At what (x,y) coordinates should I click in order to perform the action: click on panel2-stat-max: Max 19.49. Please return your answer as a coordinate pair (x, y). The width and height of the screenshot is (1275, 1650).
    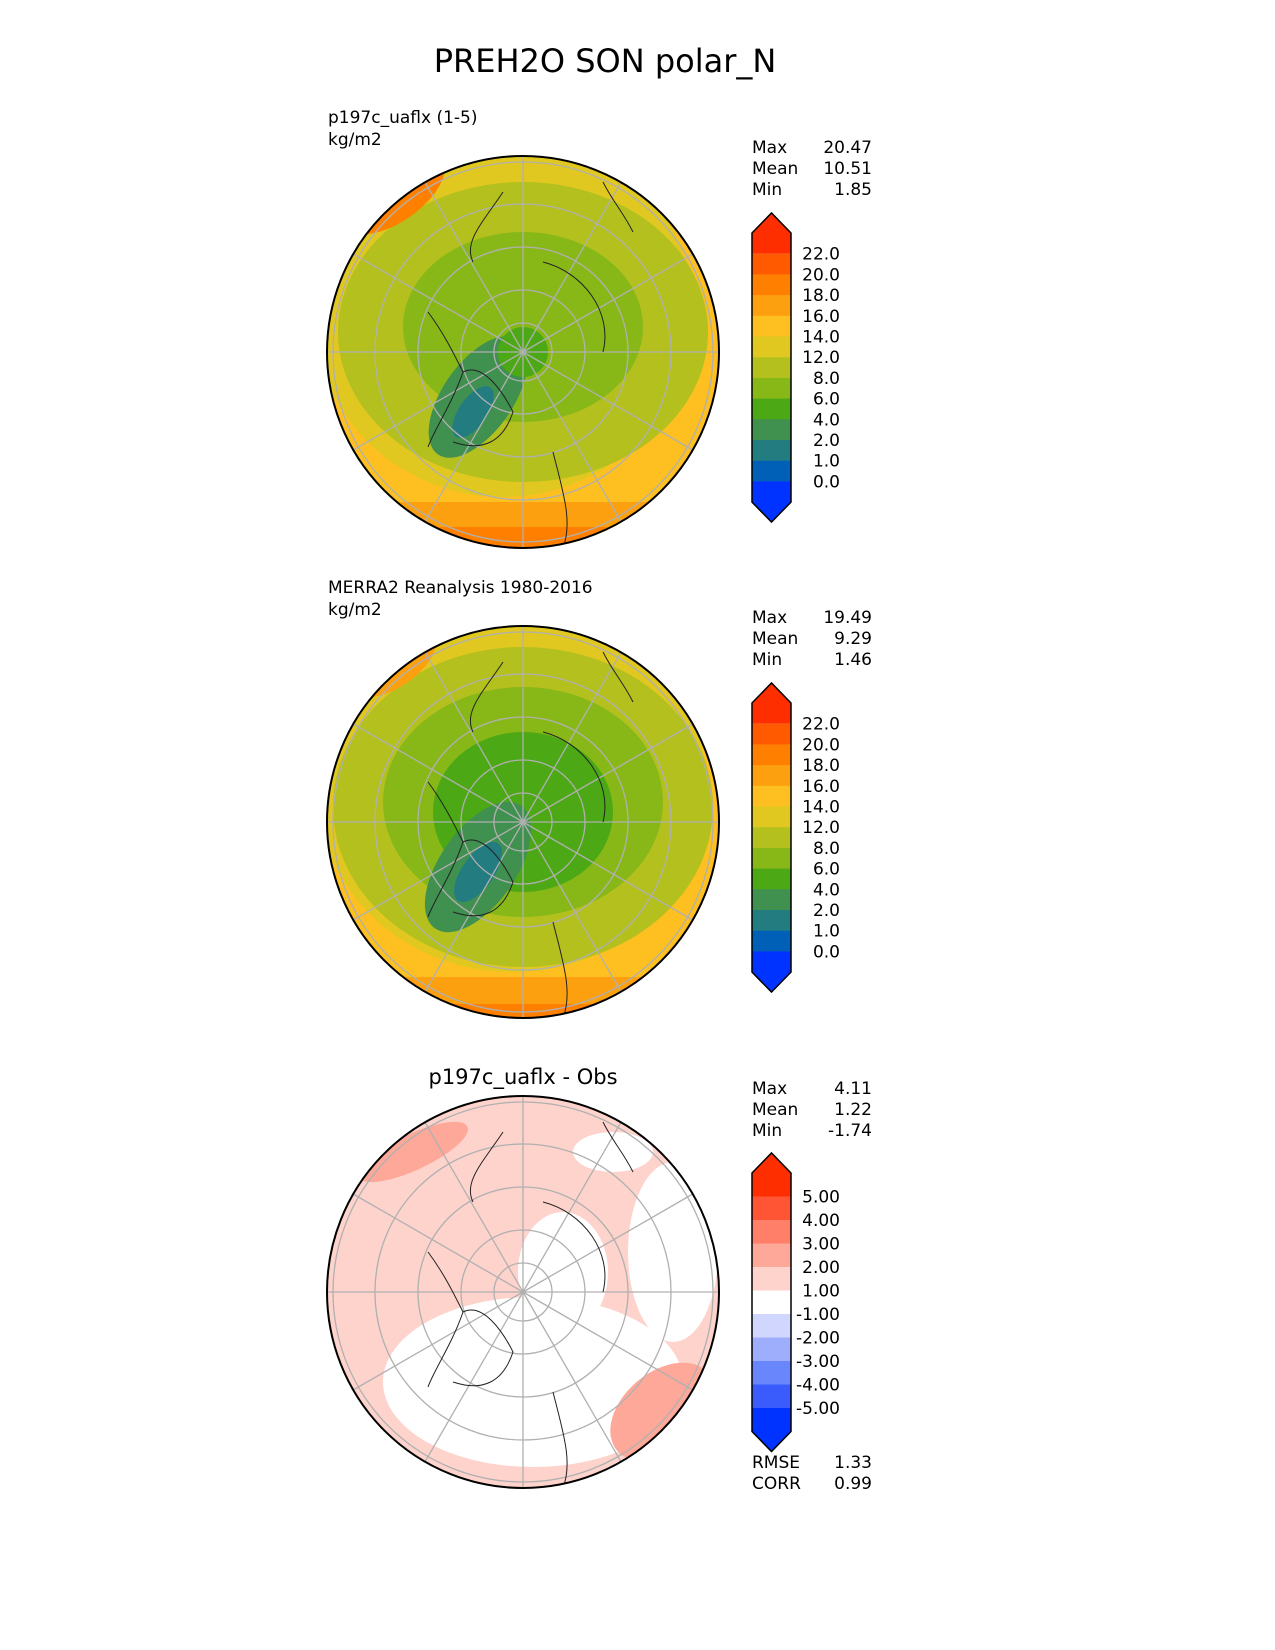
    Looking at the image, I should click on (812, 618).